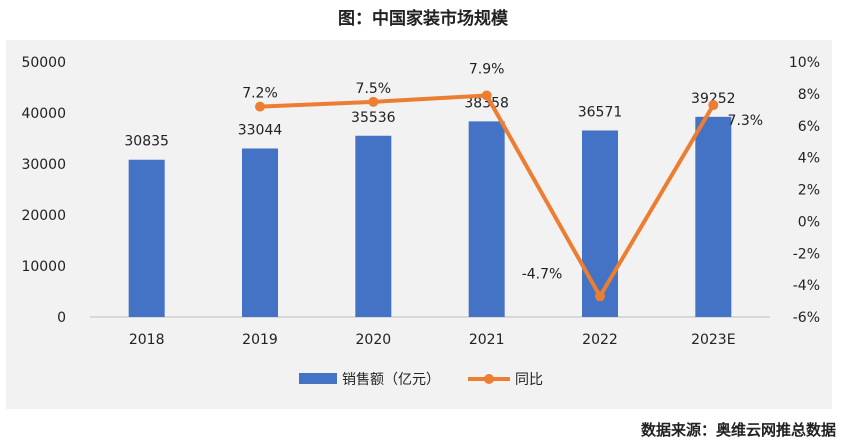 Image resolution: width=846 pixels, height=445 pixels. I want to click on line-value-label: 7.5%, so click(374, 89).